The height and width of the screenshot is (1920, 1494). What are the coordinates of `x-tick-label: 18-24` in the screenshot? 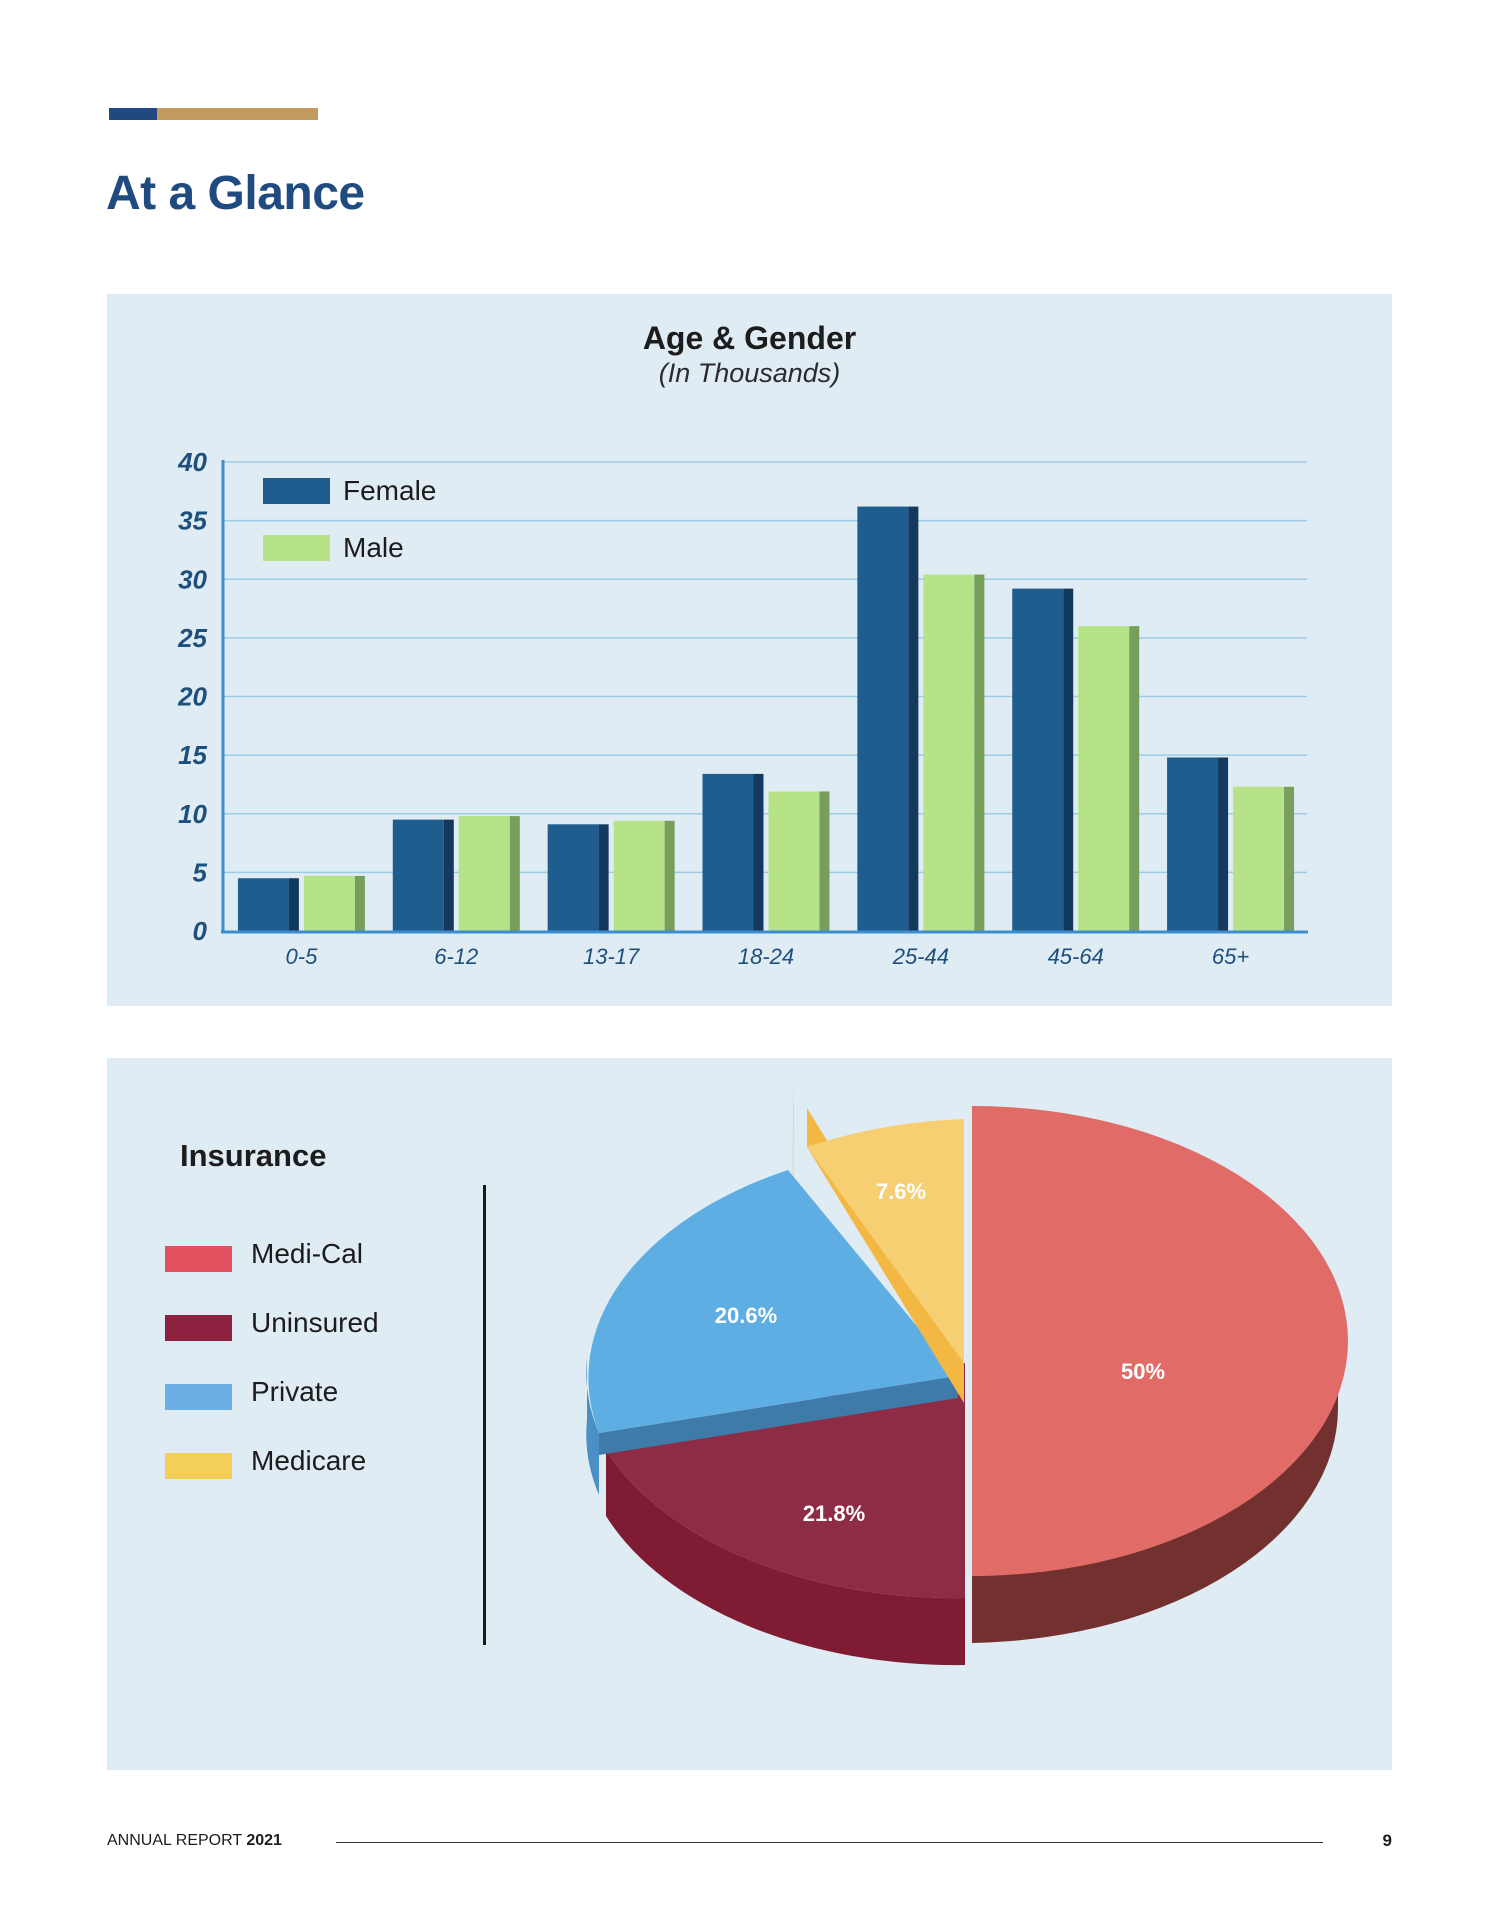 It's located at (766, 956).